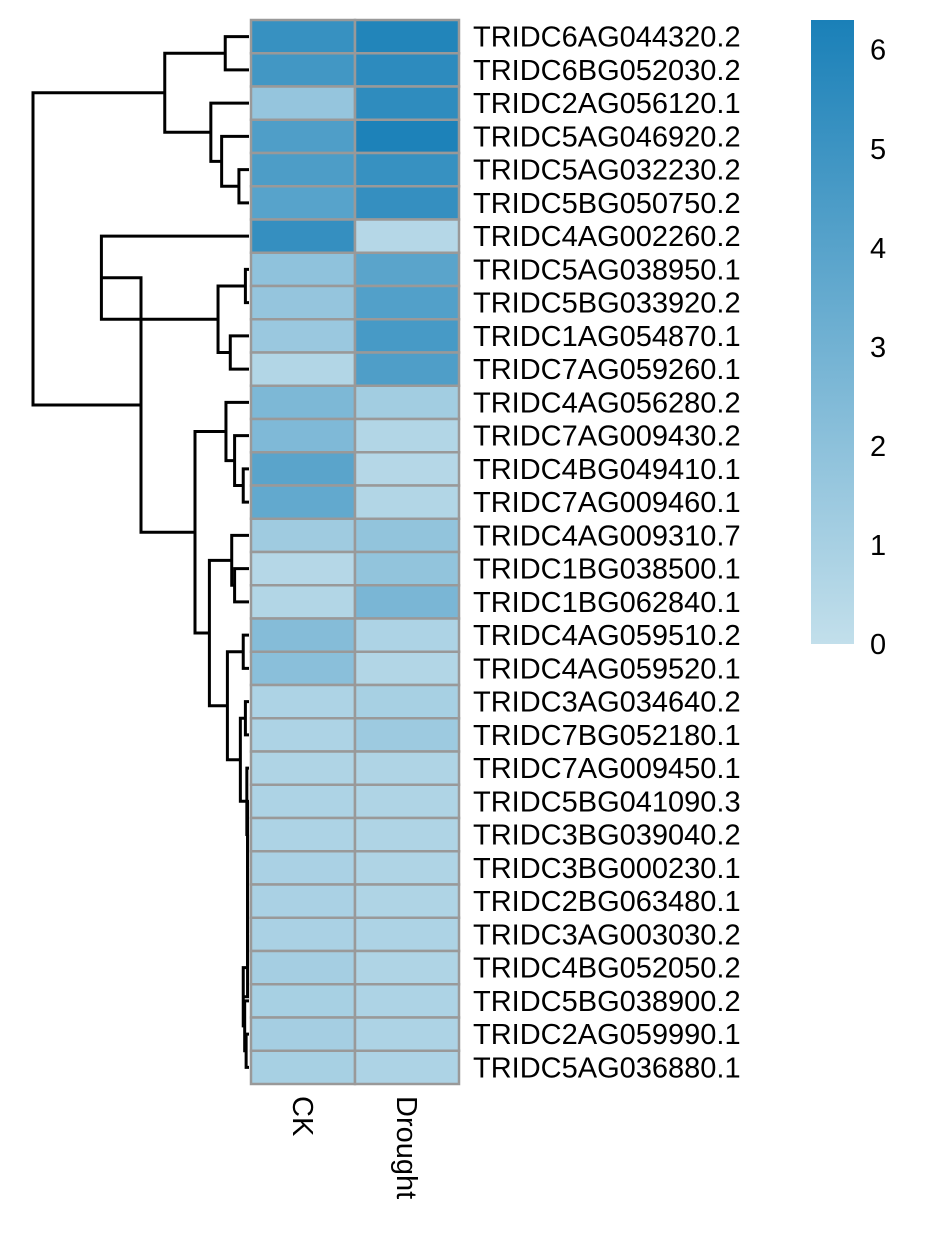 This screenshot has height=1247, width=930. What do you see at coordinates (607, 137) in the screenshot?
I see `row-label: TRIDC5AG046920.2` at bounding box center [607, 137].